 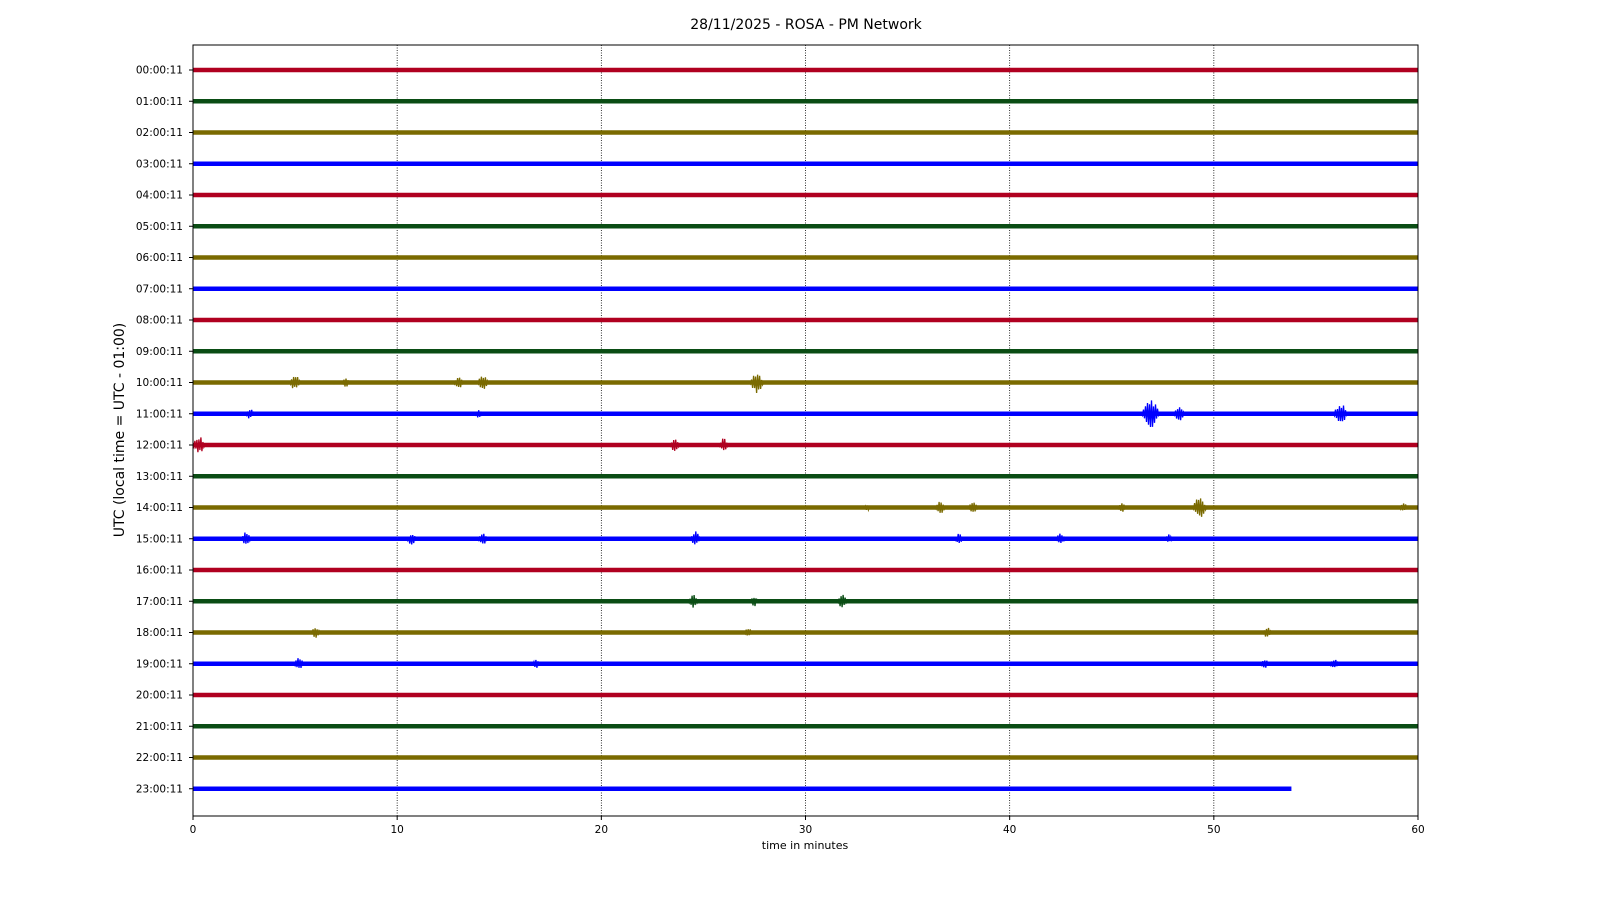 I want to click on y-tick-label: 14:00:11, so click(x=159, y=508).